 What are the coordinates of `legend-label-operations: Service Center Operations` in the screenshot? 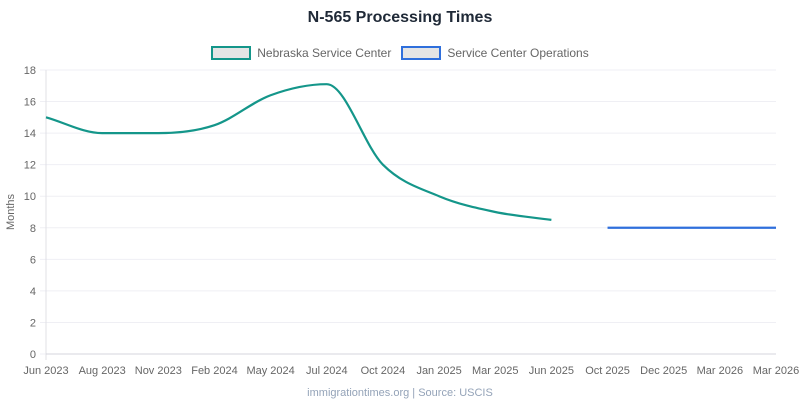 It's located at (518, 53).